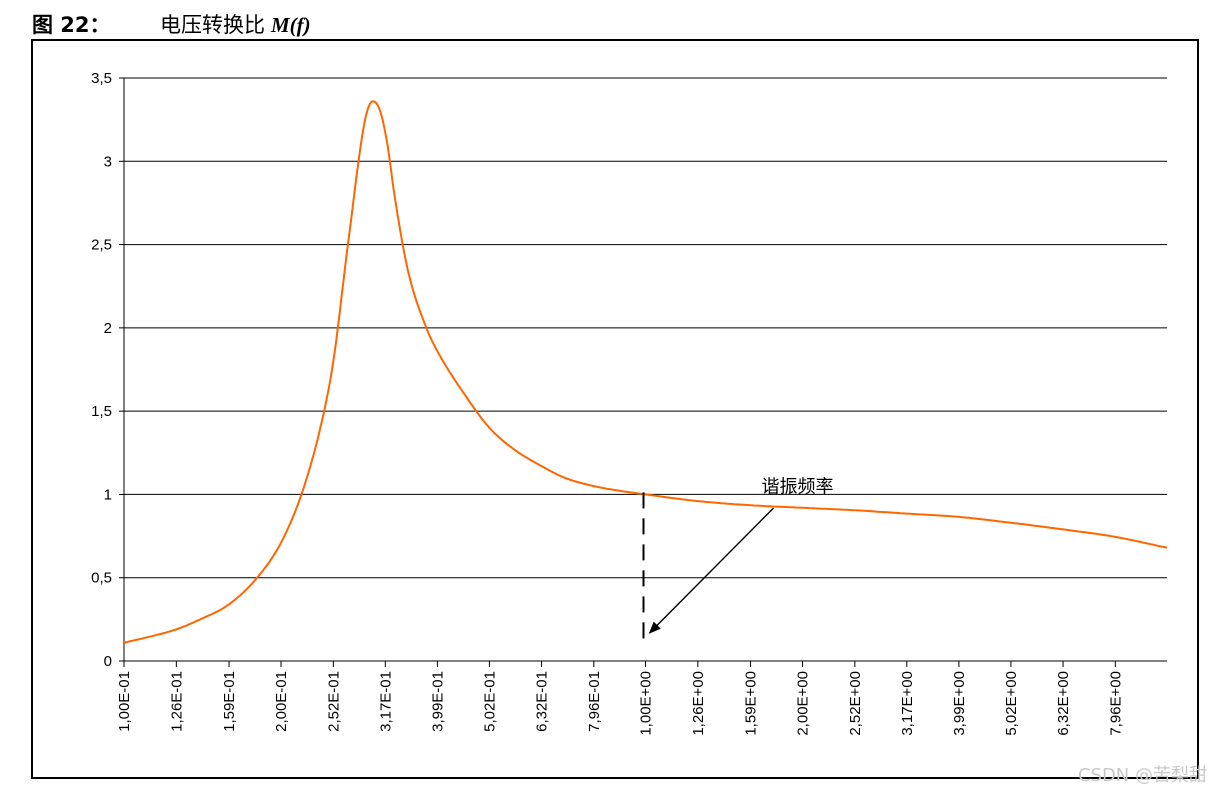  I want to click on y-tick-label: 1, so click(108, 494).